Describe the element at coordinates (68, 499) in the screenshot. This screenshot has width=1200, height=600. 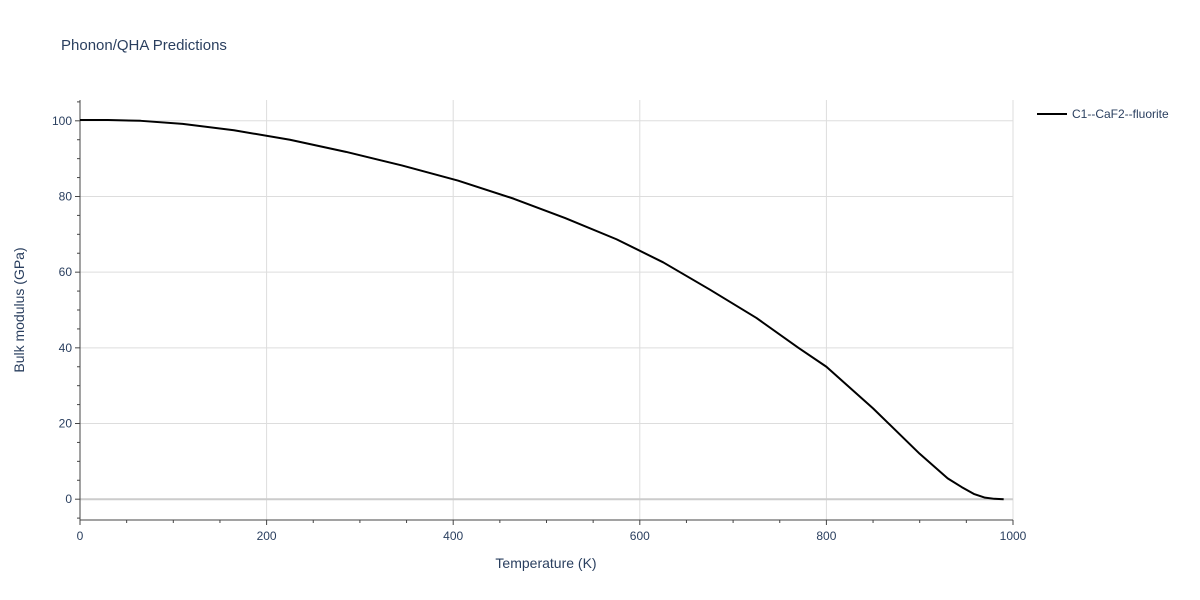
I see `y-tick-label: 0` at that location.